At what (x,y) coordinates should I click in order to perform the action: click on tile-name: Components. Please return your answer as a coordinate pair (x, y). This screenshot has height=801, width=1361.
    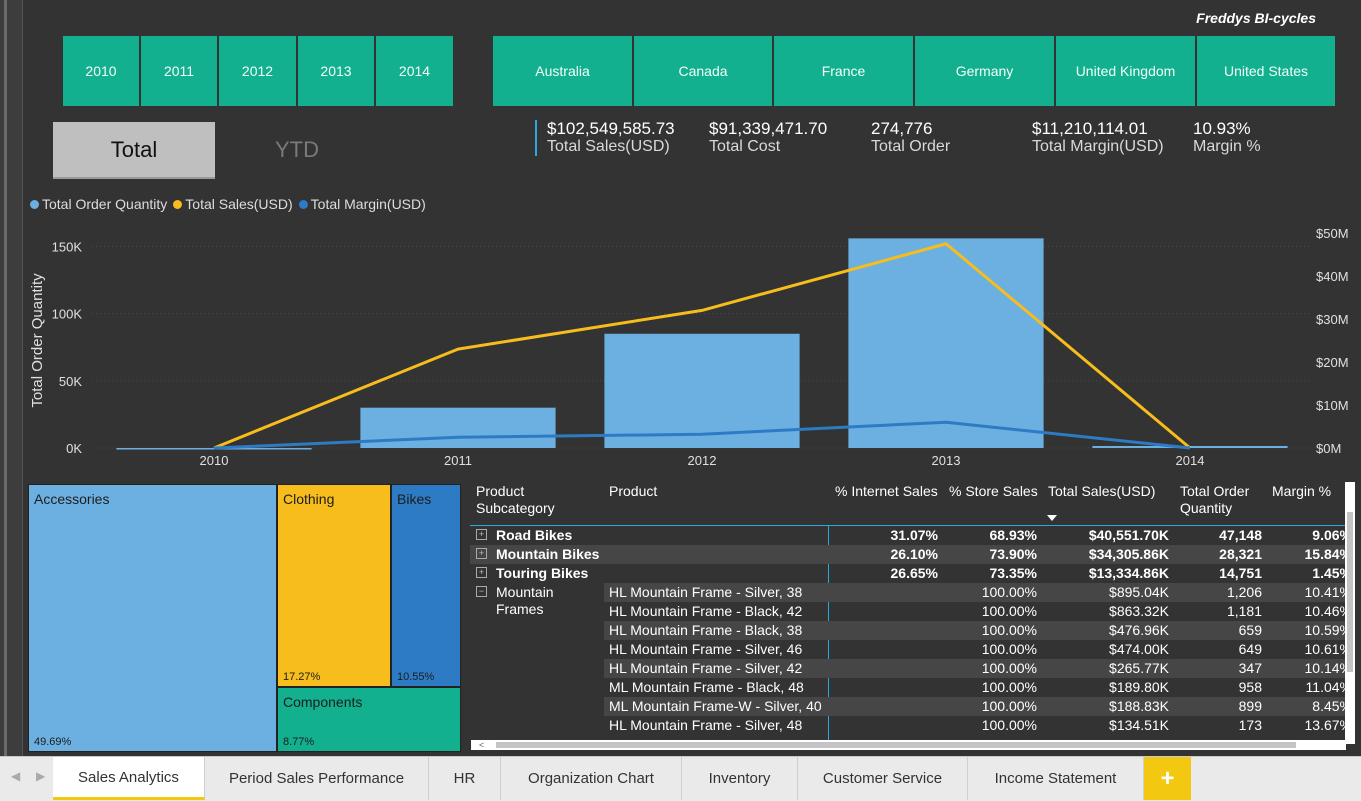
    Looking at the image, I should click on (322, 702).